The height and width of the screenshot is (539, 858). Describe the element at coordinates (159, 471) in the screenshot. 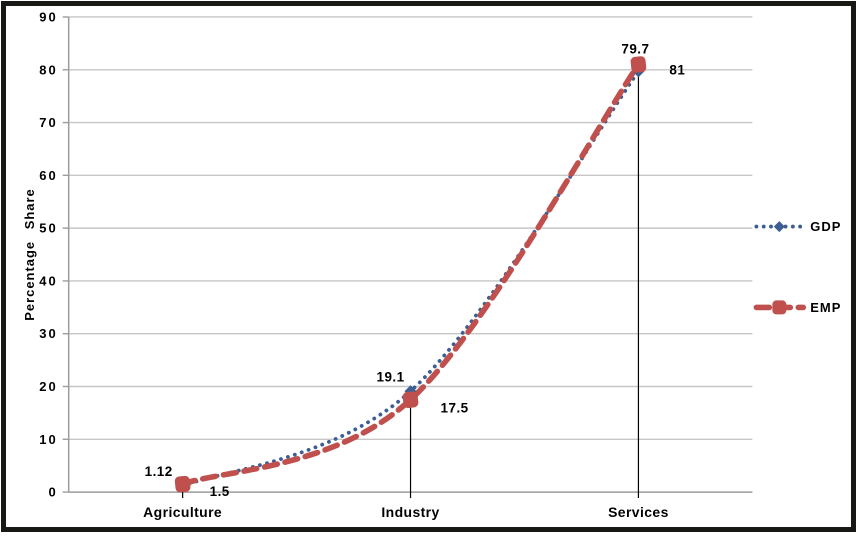

I see `data-label-gdp-agriculture: 1.12` at that location.